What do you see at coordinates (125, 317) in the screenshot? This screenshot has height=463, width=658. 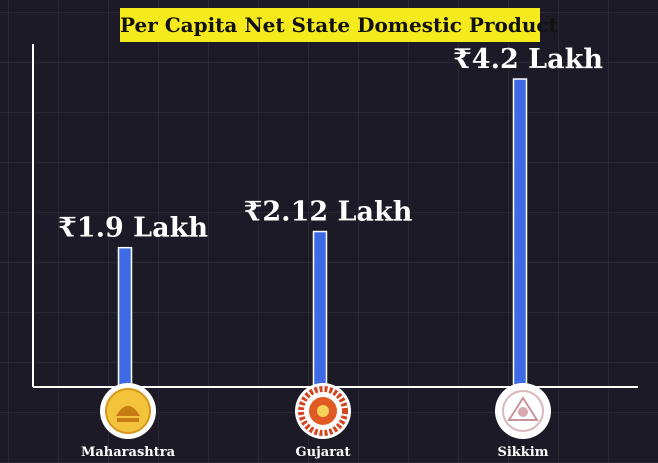 I see `bar-maharashtra` at bounding box center [125, 317].